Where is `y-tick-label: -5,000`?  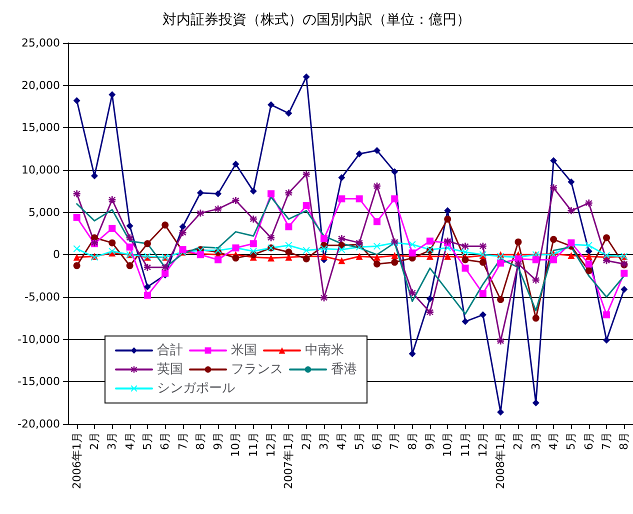
y-tick-label: -5,000 is located at coordinates (42, 297).